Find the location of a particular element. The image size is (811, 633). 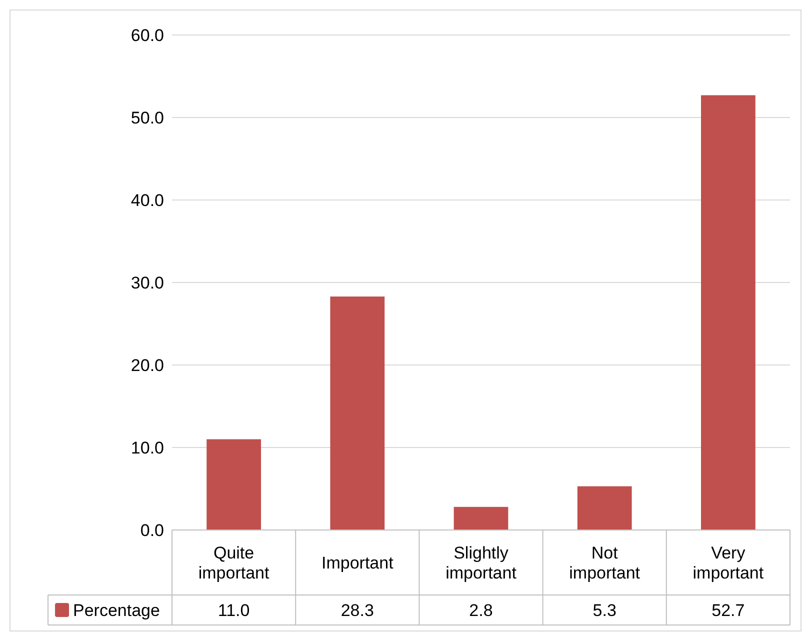

x-tick-label: Important is located at coordinates (357, 562).